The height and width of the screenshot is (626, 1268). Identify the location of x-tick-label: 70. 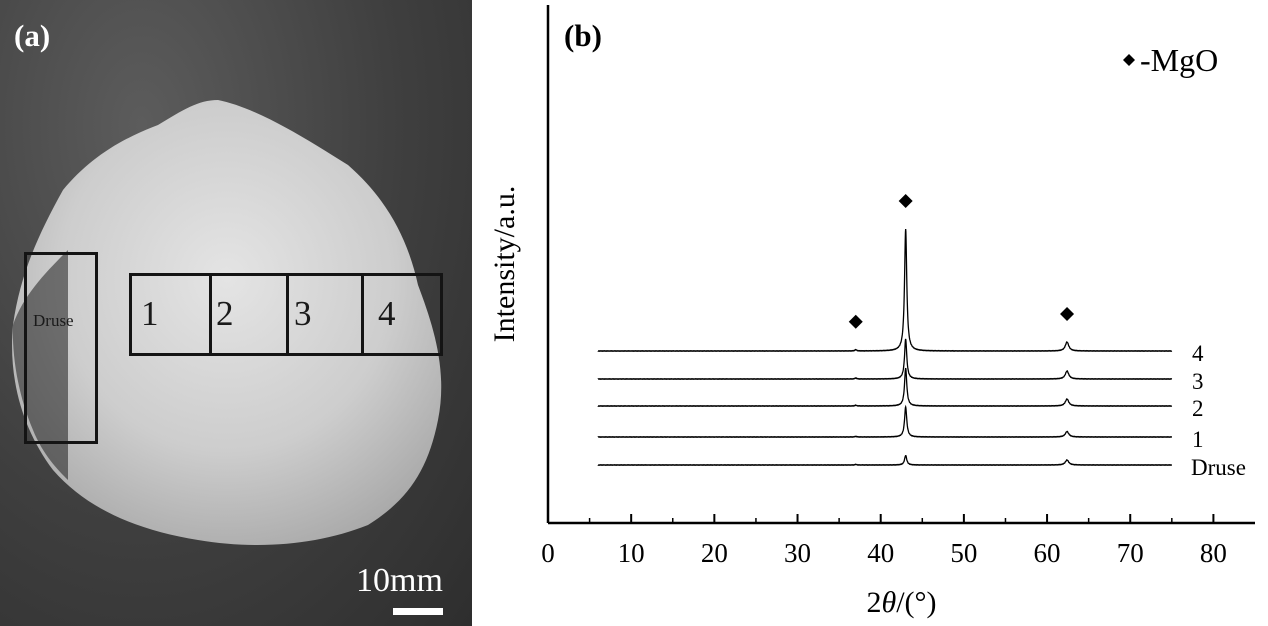
(1130, 553).